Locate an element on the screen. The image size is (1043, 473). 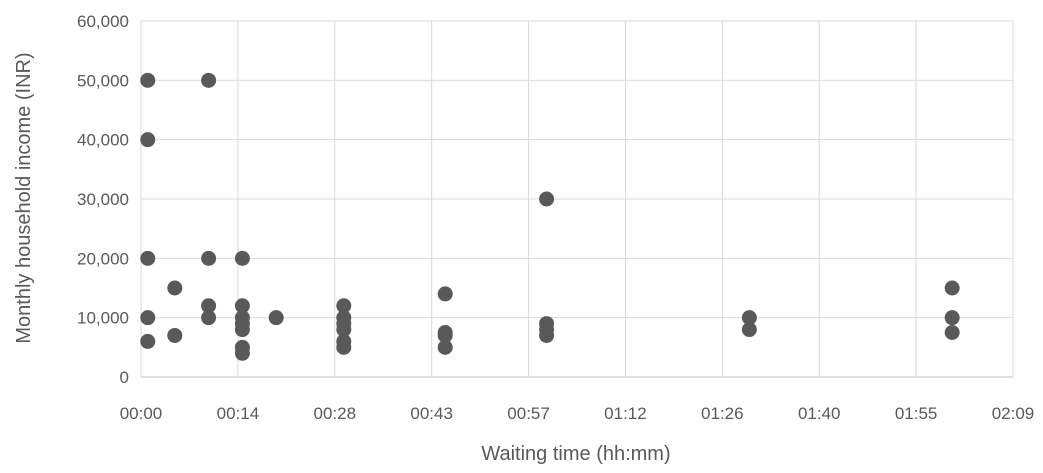
y-tick-label: 0 is located at coordinates (124, 377).